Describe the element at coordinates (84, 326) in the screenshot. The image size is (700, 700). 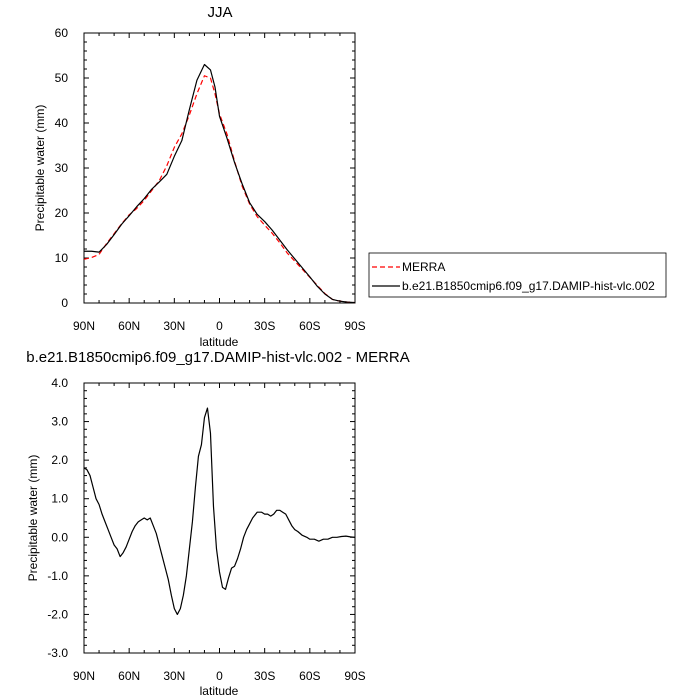
I see `top-chart-x-tick-label: 90N` at that location.